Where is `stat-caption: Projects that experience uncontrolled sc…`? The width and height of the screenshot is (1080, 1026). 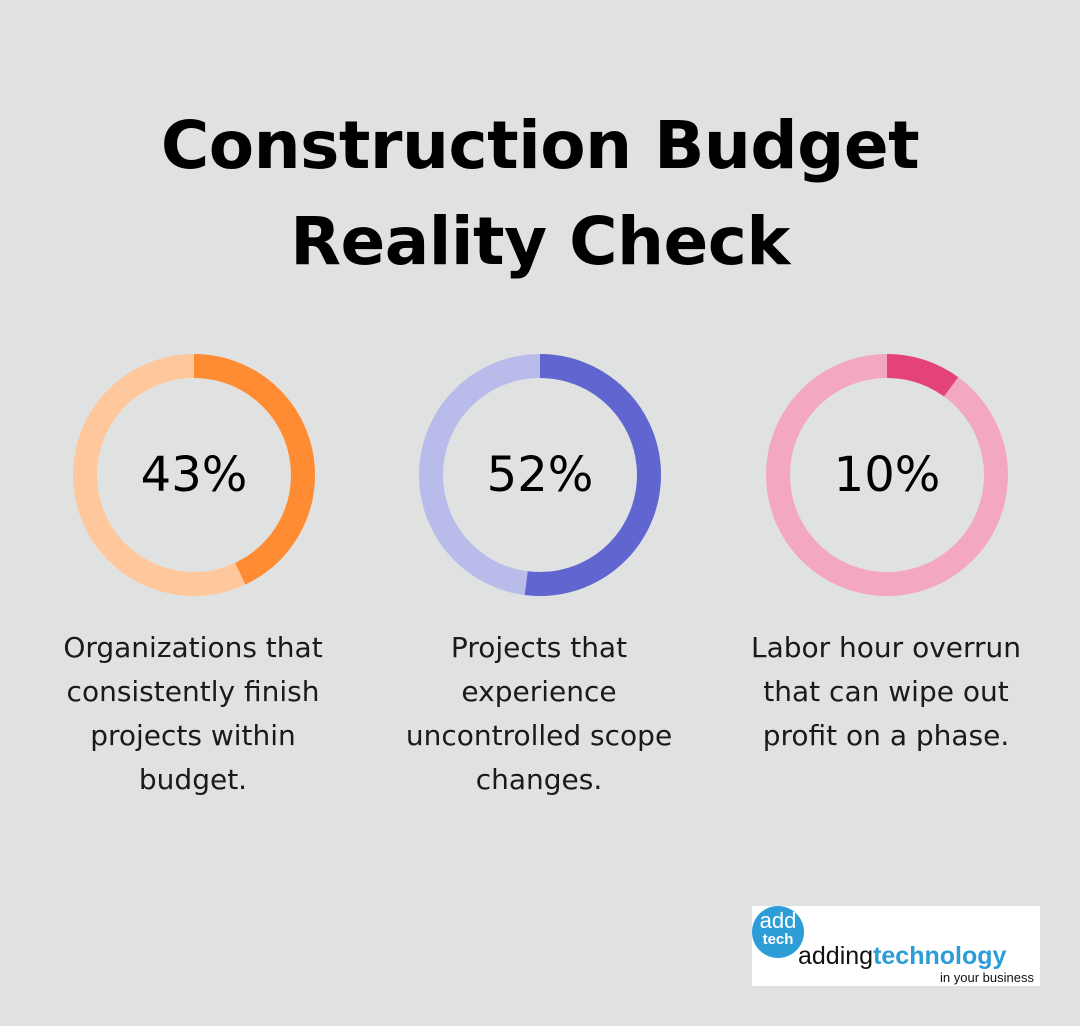
stat-caption: Projects that experience uncontrolled sc… is located at coordinates (539, 713).